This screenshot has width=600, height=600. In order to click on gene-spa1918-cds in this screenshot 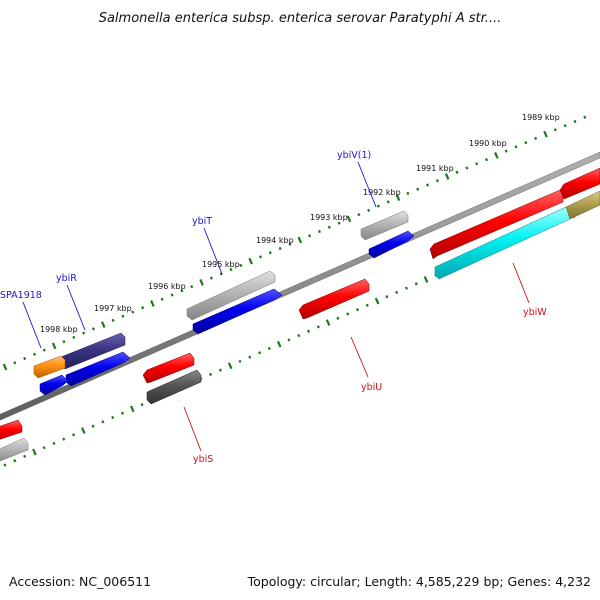, I will do `click(54, 385)`.